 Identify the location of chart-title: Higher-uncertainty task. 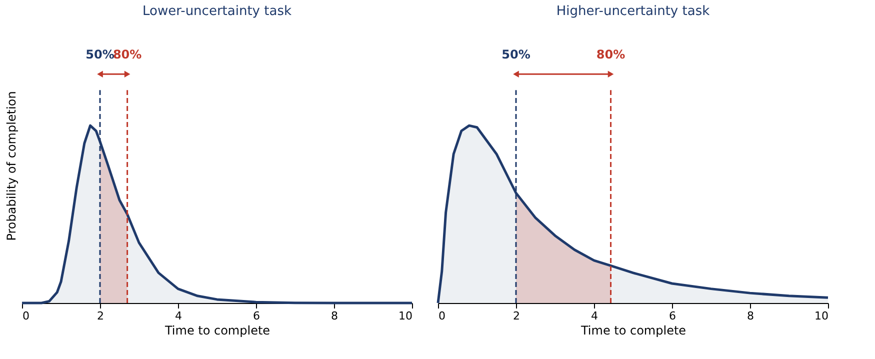
(633, 11).